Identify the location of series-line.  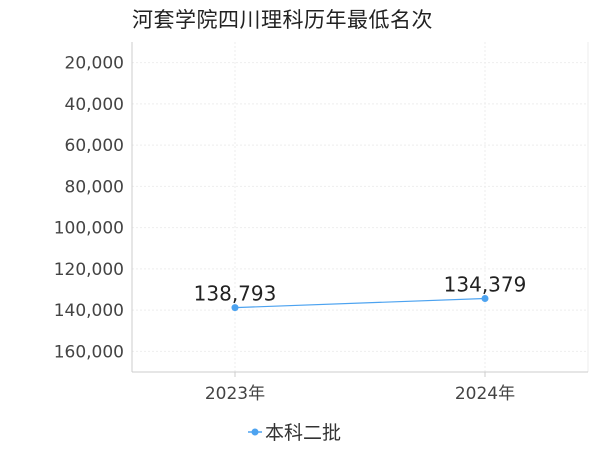
(360, 303).